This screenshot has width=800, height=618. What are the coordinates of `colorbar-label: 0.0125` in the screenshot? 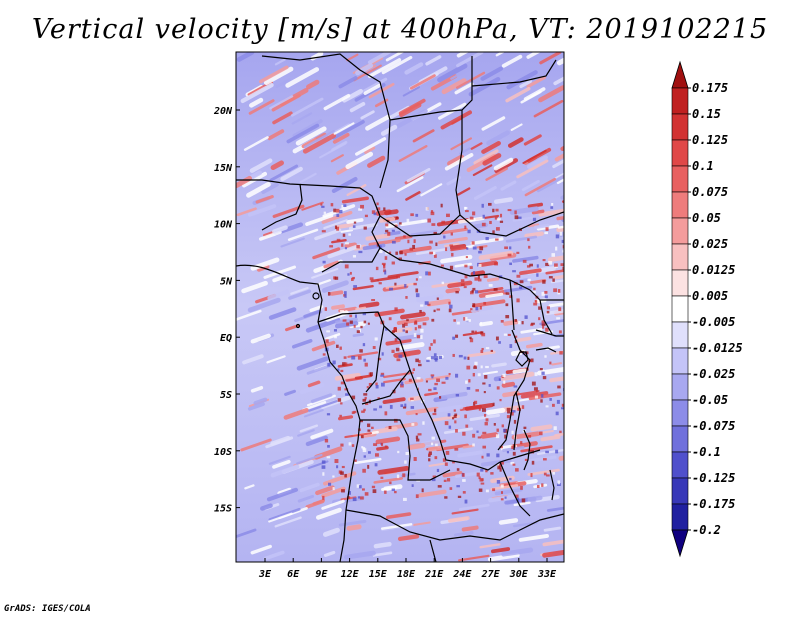 It's located at (713, 270).